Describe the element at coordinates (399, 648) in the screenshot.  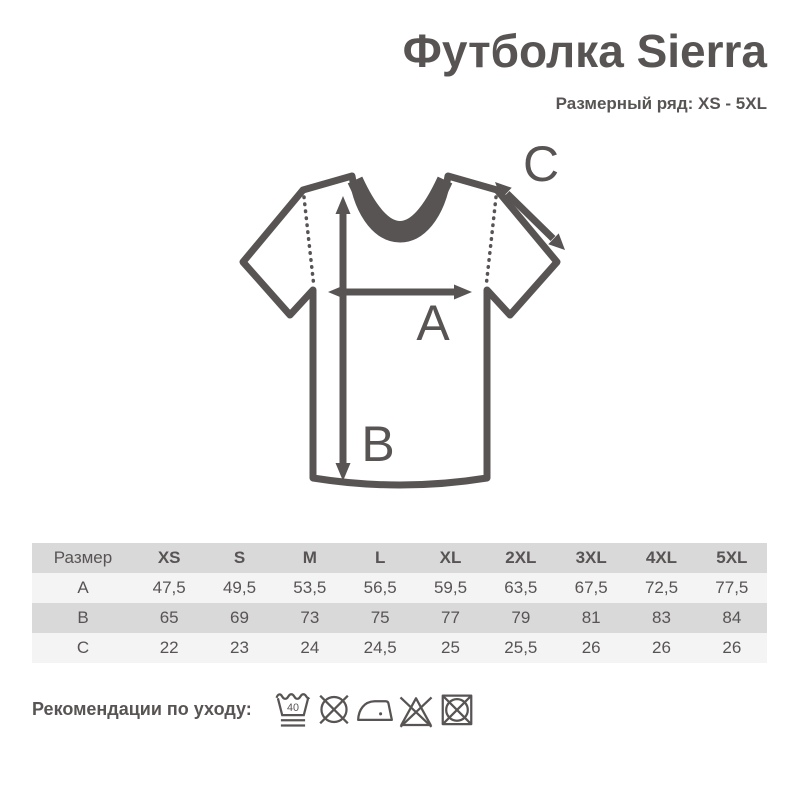
I see `table-row-c: C 22 23 24 24,5 25 25,5 26 26 26` at that location.